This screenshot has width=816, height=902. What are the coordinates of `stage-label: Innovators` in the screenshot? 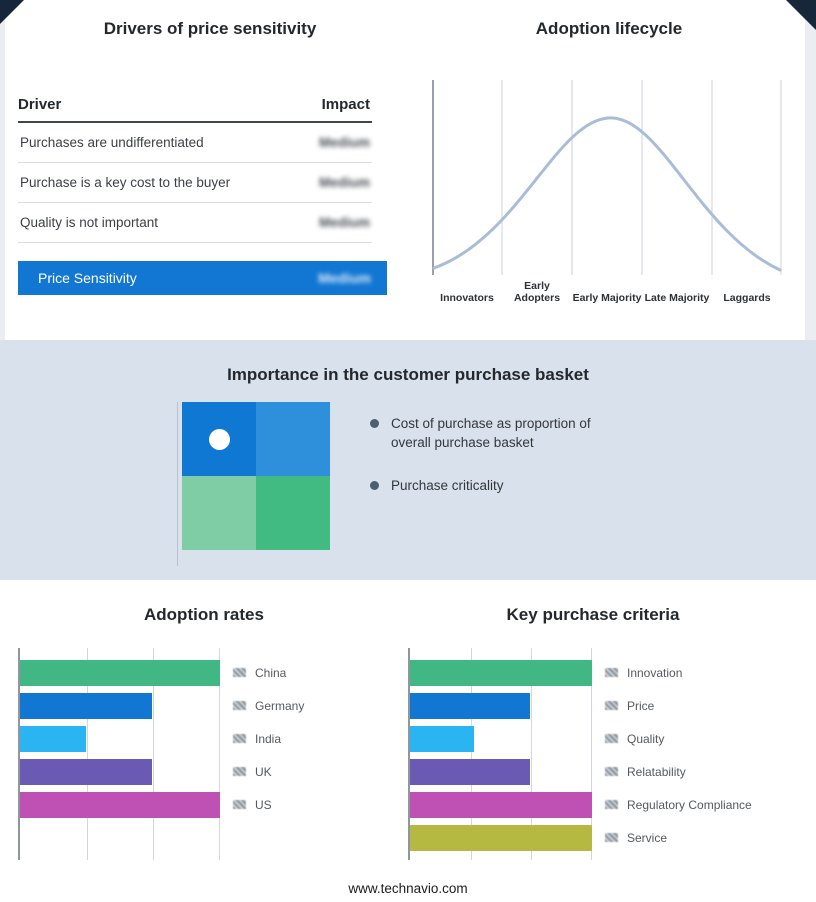 It's located at (467, 298).